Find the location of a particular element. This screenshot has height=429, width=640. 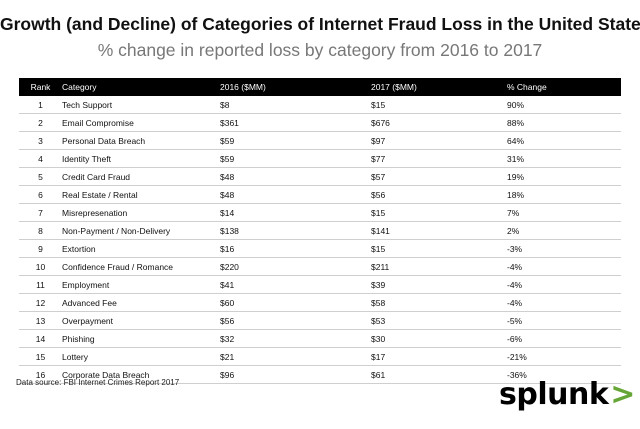

column-header-change: % Change is located at coordinates (564, 87).